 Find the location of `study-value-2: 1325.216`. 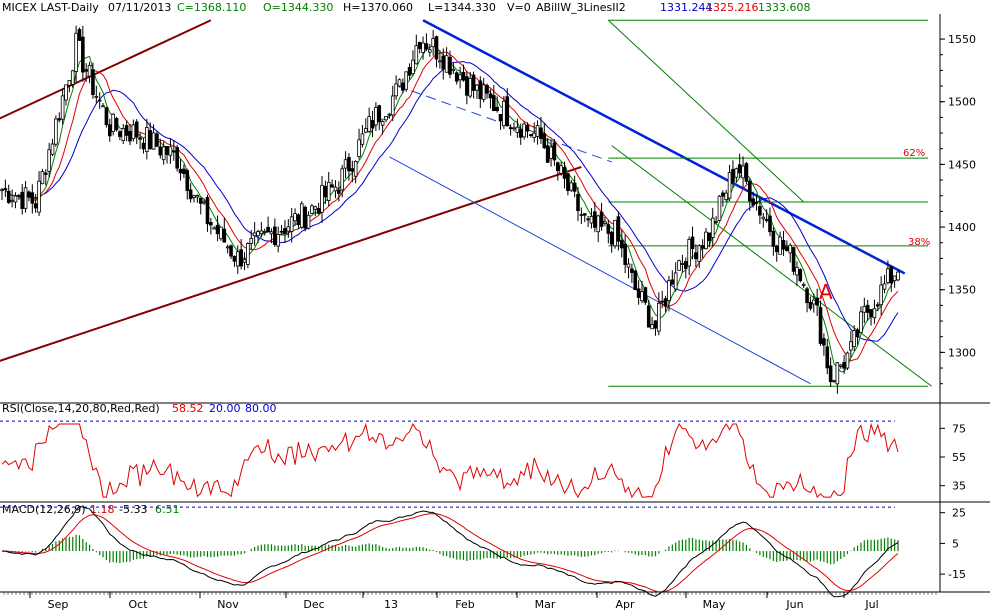

study-value-2: 1325.216 is located at coordinates (732, 7).